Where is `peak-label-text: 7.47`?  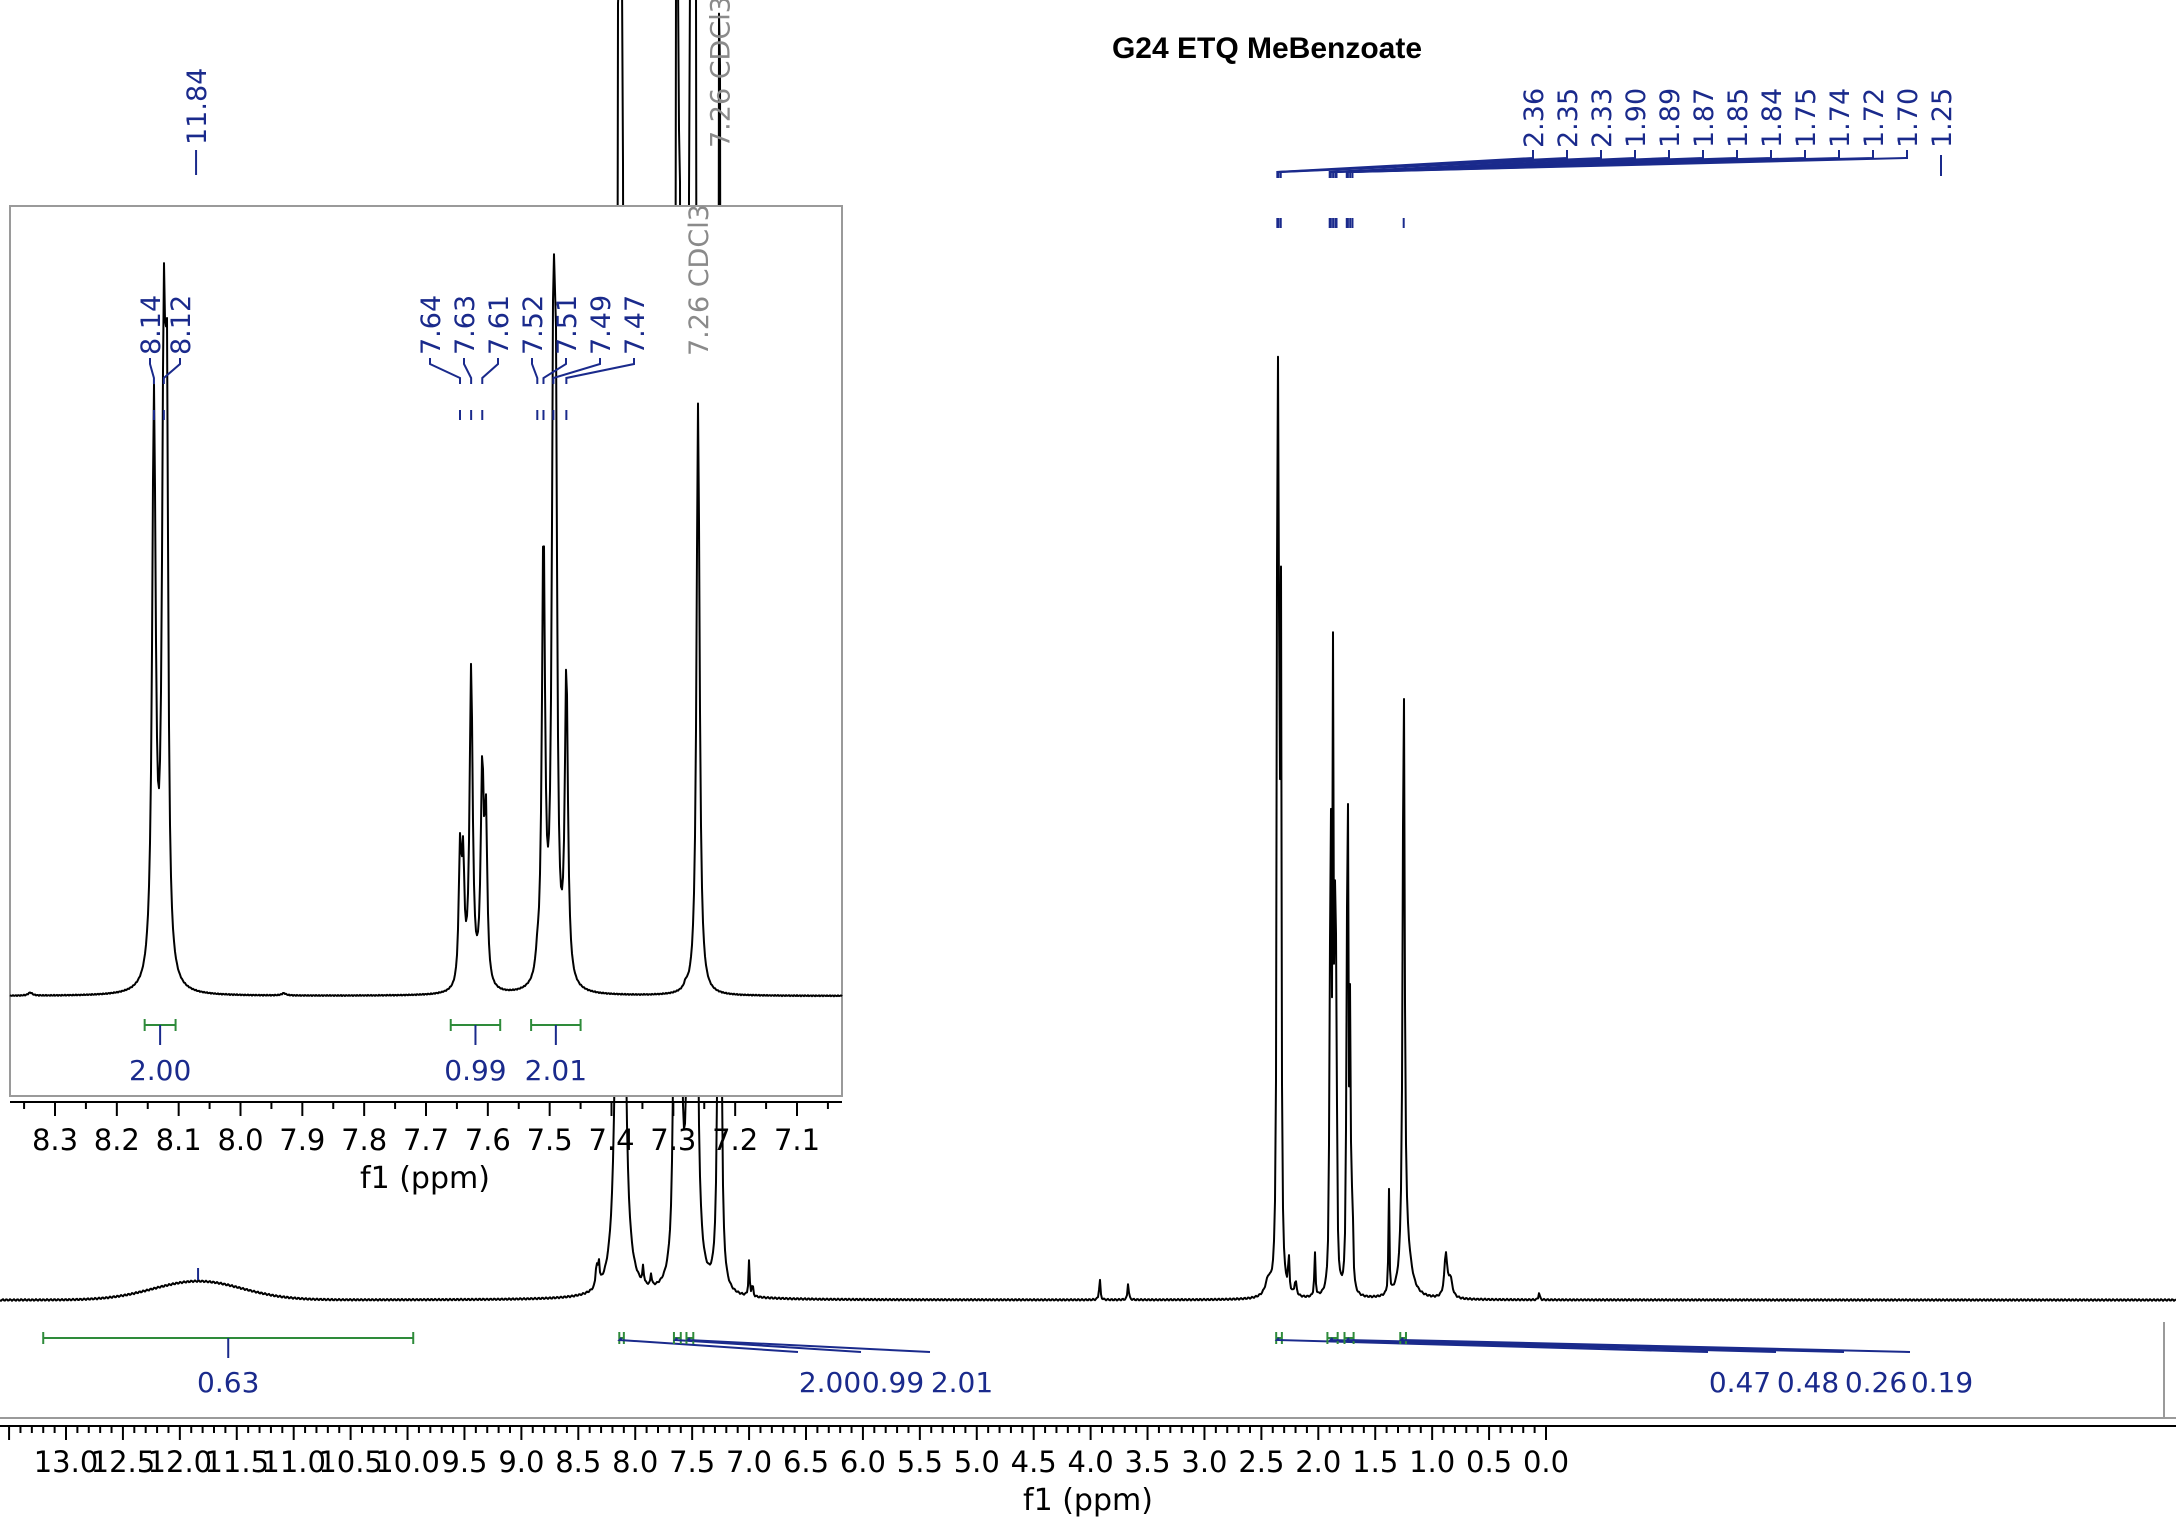 peak-label-text: 7.47 is located at coordinates (635, 325).